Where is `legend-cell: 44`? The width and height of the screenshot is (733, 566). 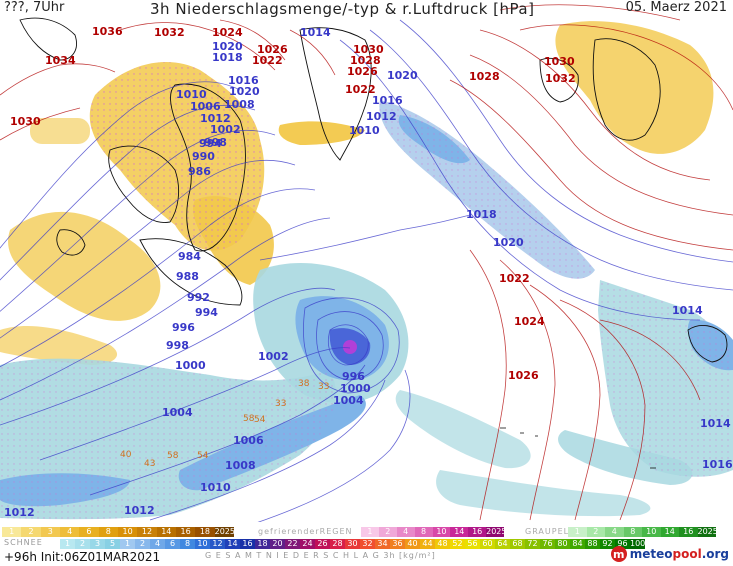
legend-cell: 44 is located at coordinates (427, 544).